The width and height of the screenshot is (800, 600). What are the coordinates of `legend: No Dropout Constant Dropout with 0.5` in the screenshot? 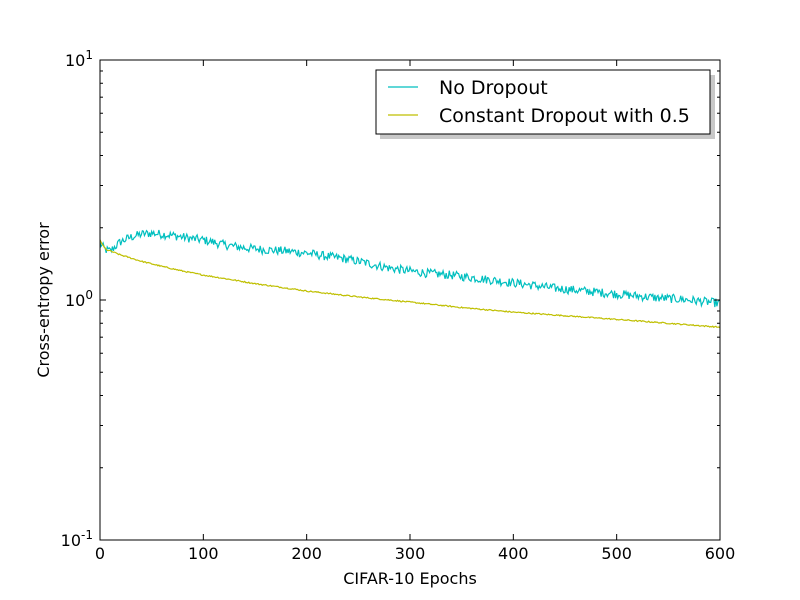 It's located at (545, 104).